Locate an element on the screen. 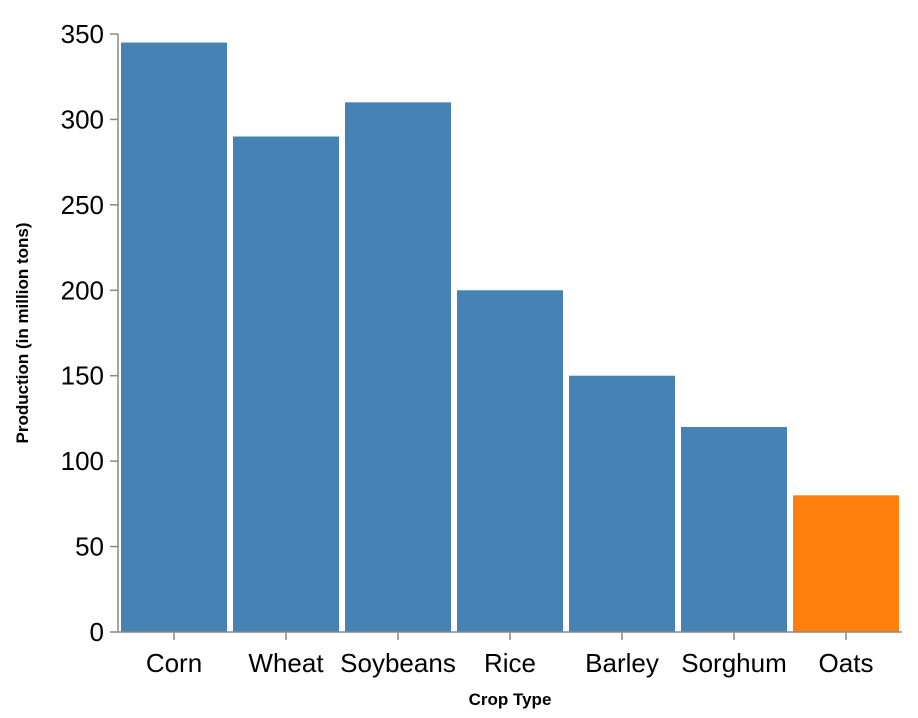 The image size is (918, 718). x-tick-label: Sorghum is located at coordinates (734, 663).